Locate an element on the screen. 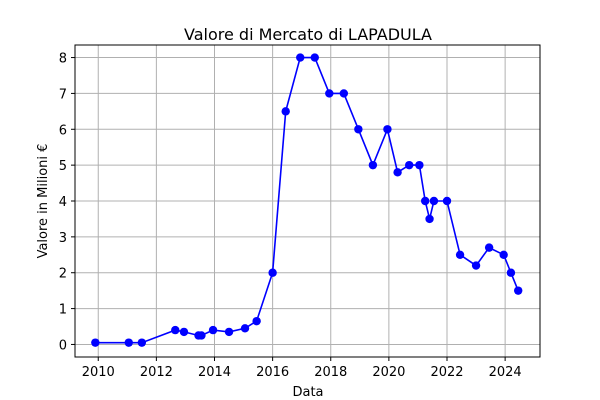 This screenshot has width=600, height=400. y-tick-label: 4 is located at coordinates (63, 202).